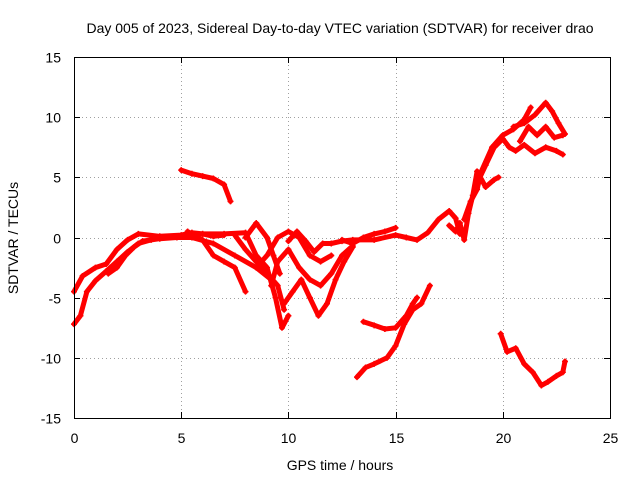 The width and height of the screenshot is (640, 480). Describe the element at coordinates (397, 438) in the screenshot. I see `x-tick-label: 15` at that location.